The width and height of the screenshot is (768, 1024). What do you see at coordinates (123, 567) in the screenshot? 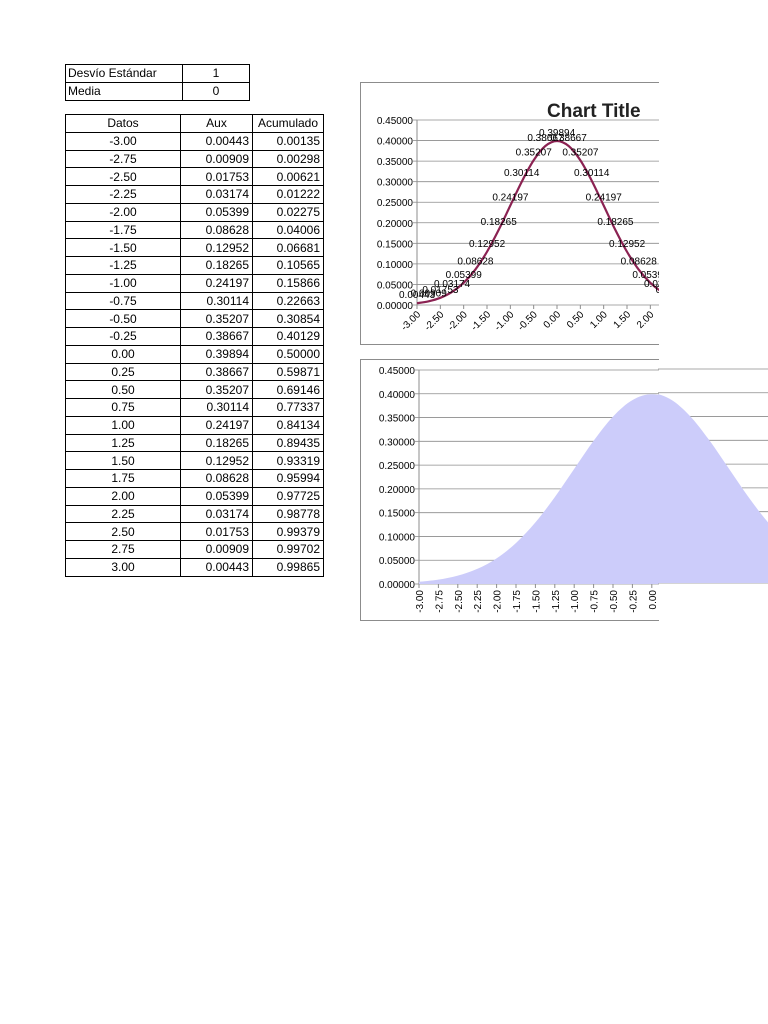
I see `cell-datos: 3.00` at bounding box center [123, 567].